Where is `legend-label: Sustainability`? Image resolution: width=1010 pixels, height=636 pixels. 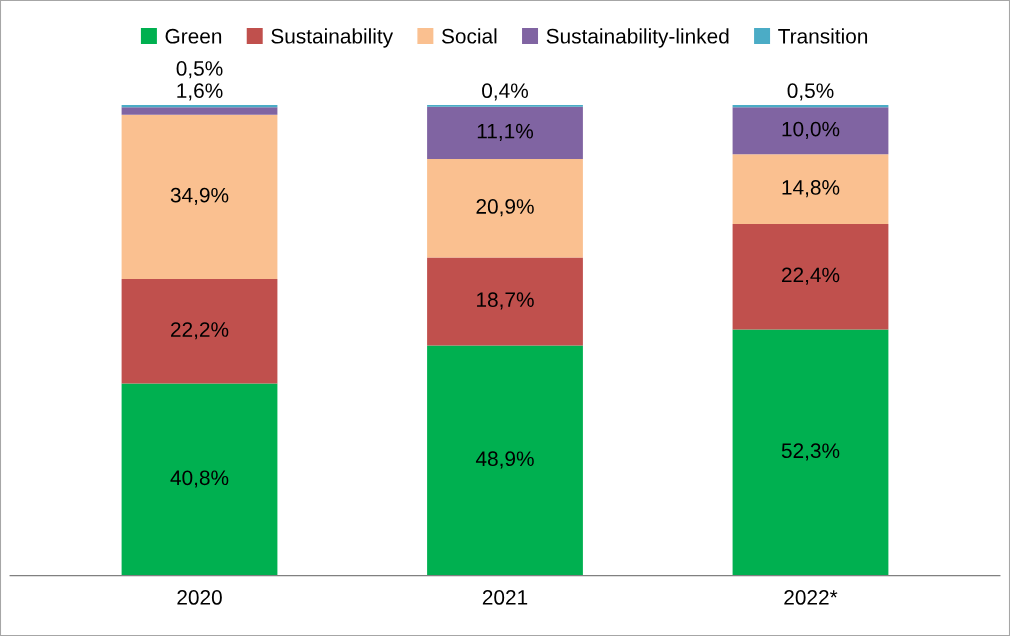 legend-label: Sustainability is located at coordinates (332, 38).